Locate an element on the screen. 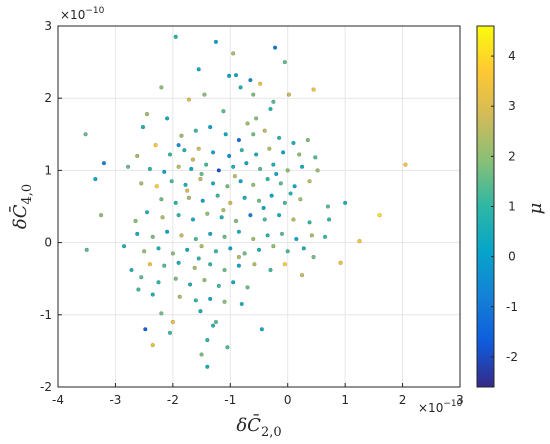 The height and width of the screenshot is (444, 550). x-tick-label: -4 is located at coordinates (58, 400).